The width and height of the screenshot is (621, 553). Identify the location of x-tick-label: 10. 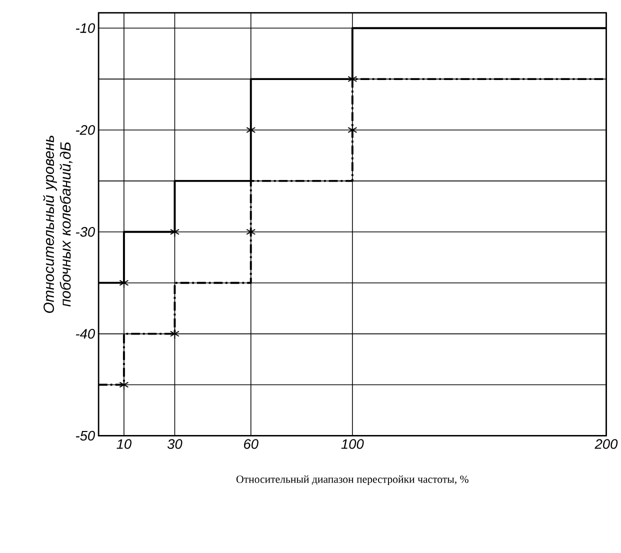
(124, 444).